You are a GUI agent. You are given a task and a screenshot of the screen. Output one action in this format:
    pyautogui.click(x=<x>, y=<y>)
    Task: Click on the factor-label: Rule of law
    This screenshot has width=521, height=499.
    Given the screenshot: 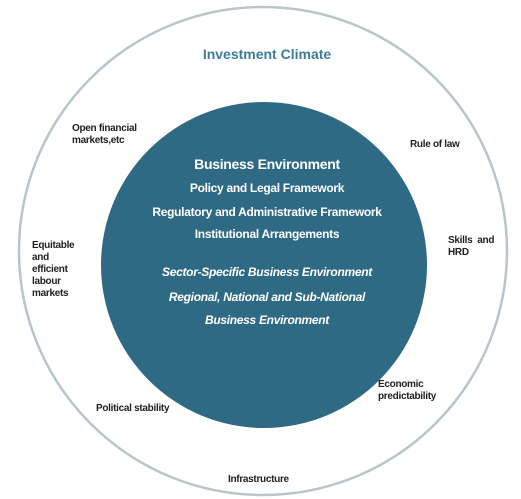 What is the action you would take?
    pyautogui.click(x=435, y=144)
    